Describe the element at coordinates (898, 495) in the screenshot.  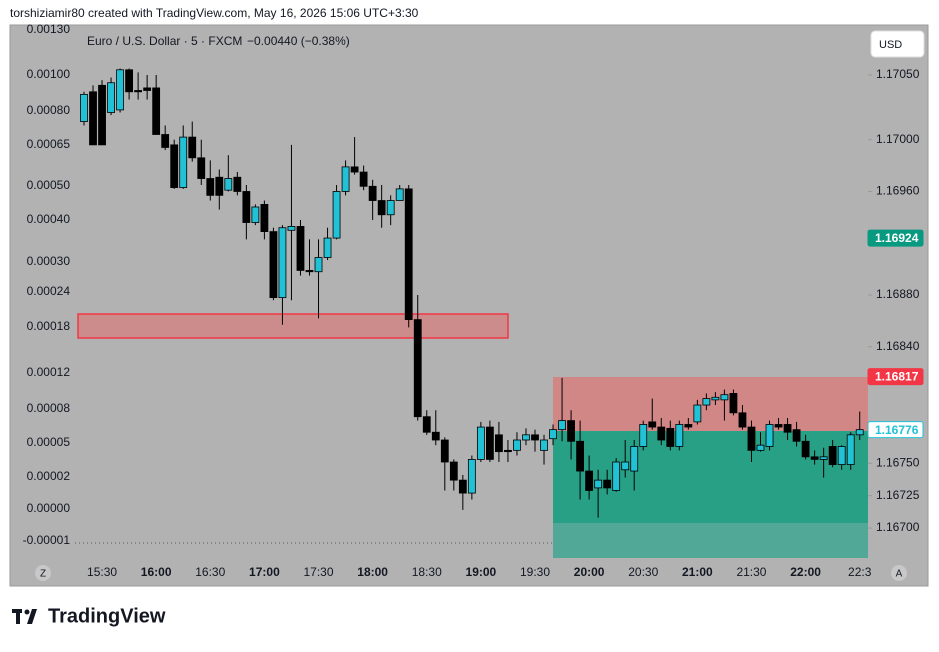
I see `y-tick-label: 1.16725` at that location.